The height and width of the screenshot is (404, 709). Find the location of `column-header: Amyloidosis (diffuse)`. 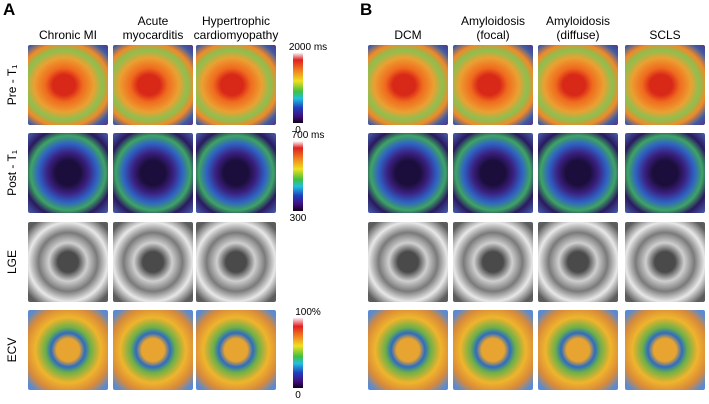

column-header: Amyloidosis (diffuse) is located at coordinates (578, 28).